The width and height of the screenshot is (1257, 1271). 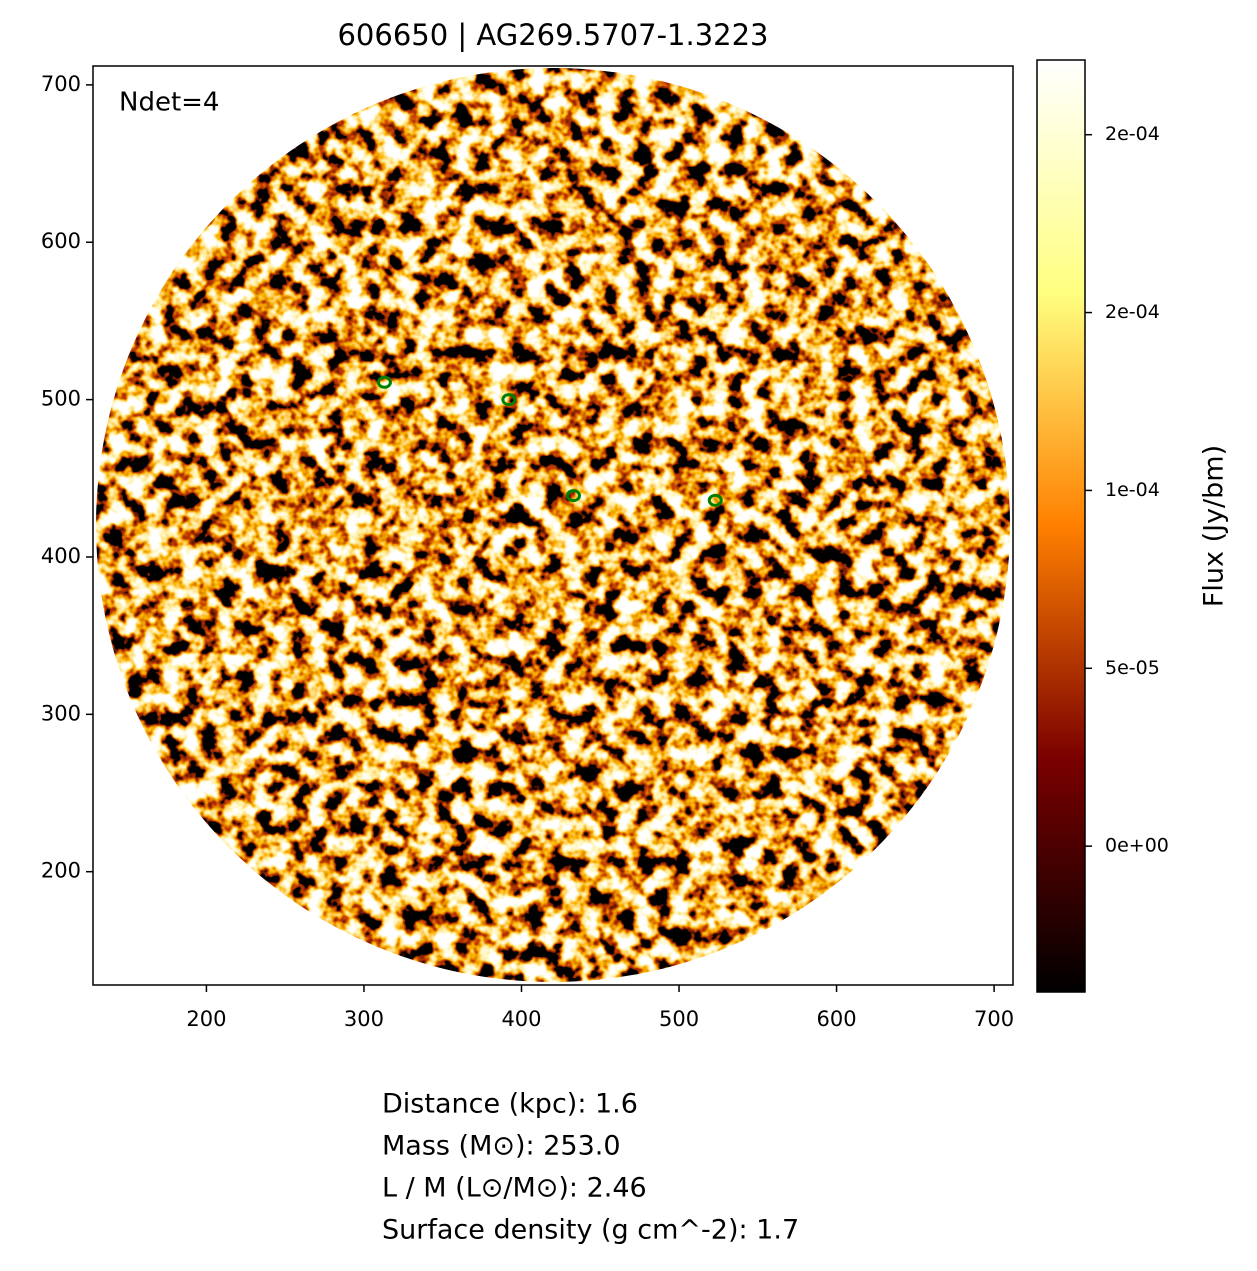 I want to click on chart-title: 606650 | AG269.5707-1.3223, so click(x=552, y=35).